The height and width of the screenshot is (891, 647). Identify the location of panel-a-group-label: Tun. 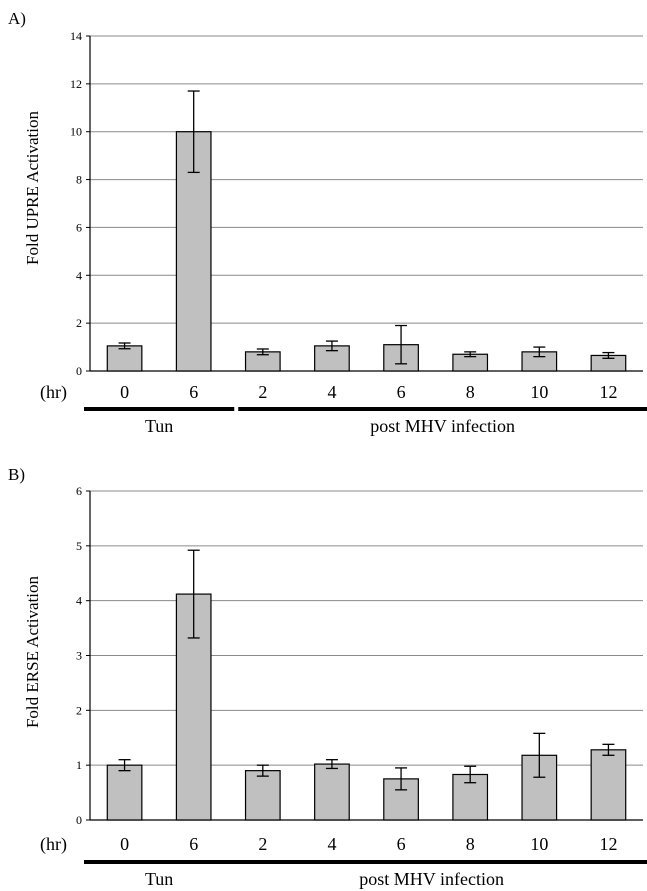
(159, 426).